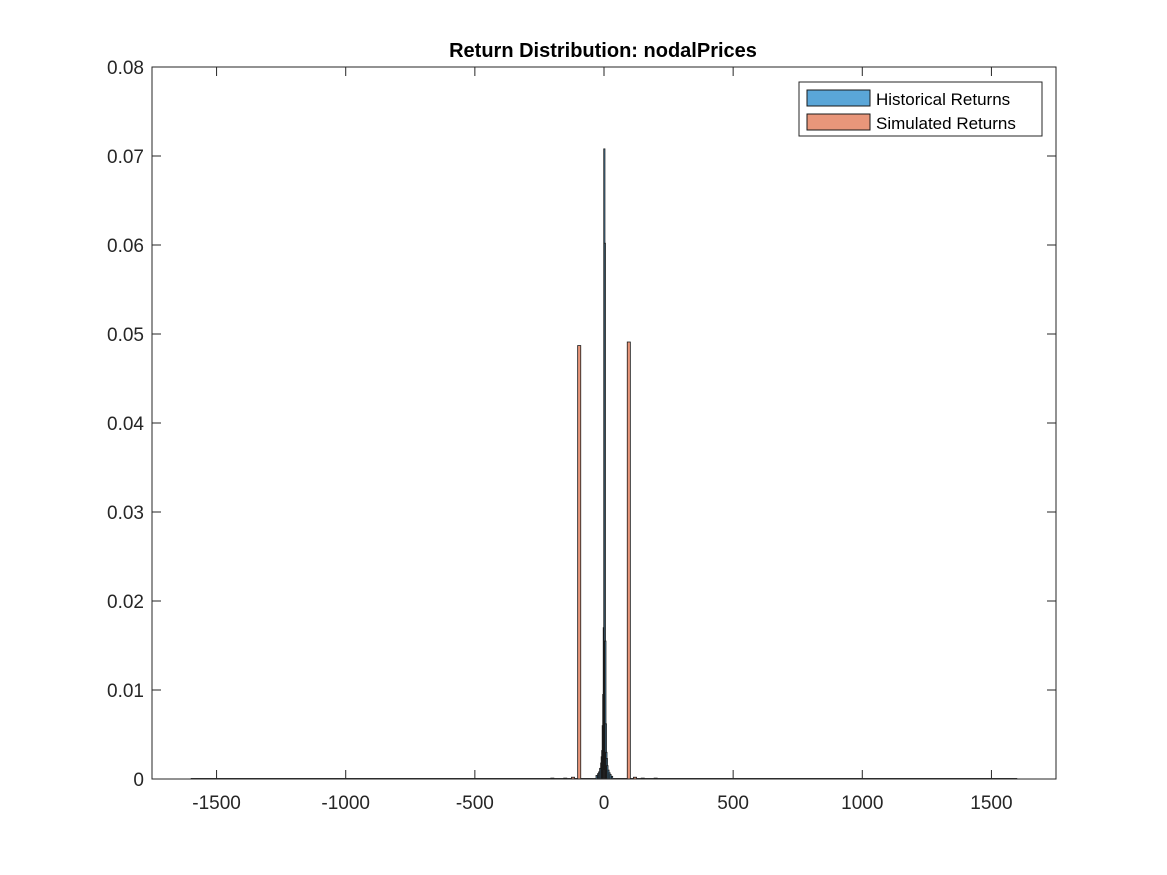  Describe the element at coordinates (125, 157) in the screenshot. I see `y-tick-label: 0.07` at that location.